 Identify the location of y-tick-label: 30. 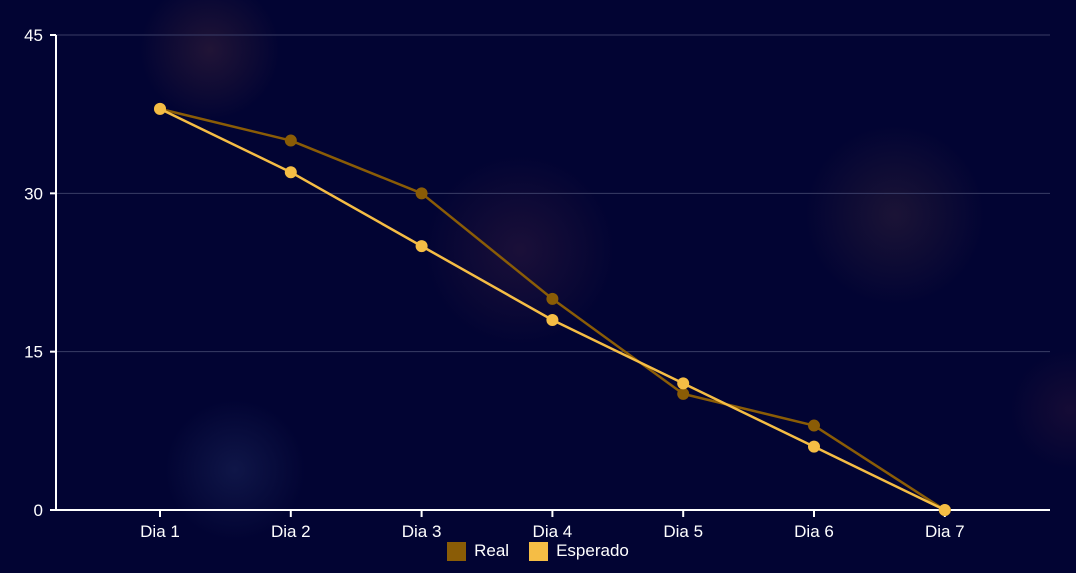
(33, 193).